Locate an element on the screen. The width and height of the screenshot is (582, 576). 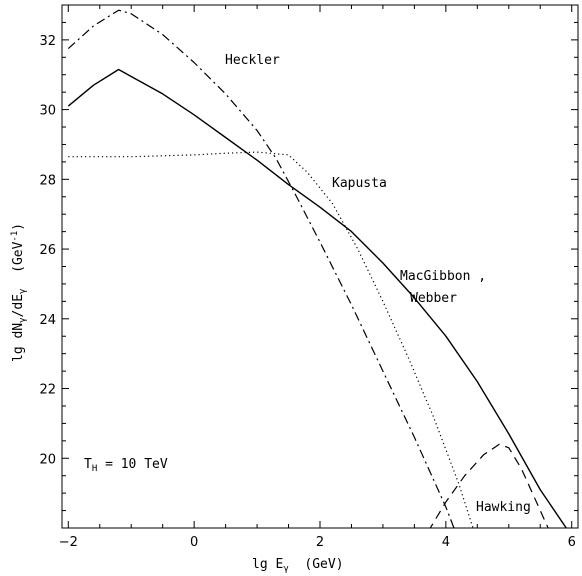
y-tick-label: 26 is located at coordinates (47, 250).